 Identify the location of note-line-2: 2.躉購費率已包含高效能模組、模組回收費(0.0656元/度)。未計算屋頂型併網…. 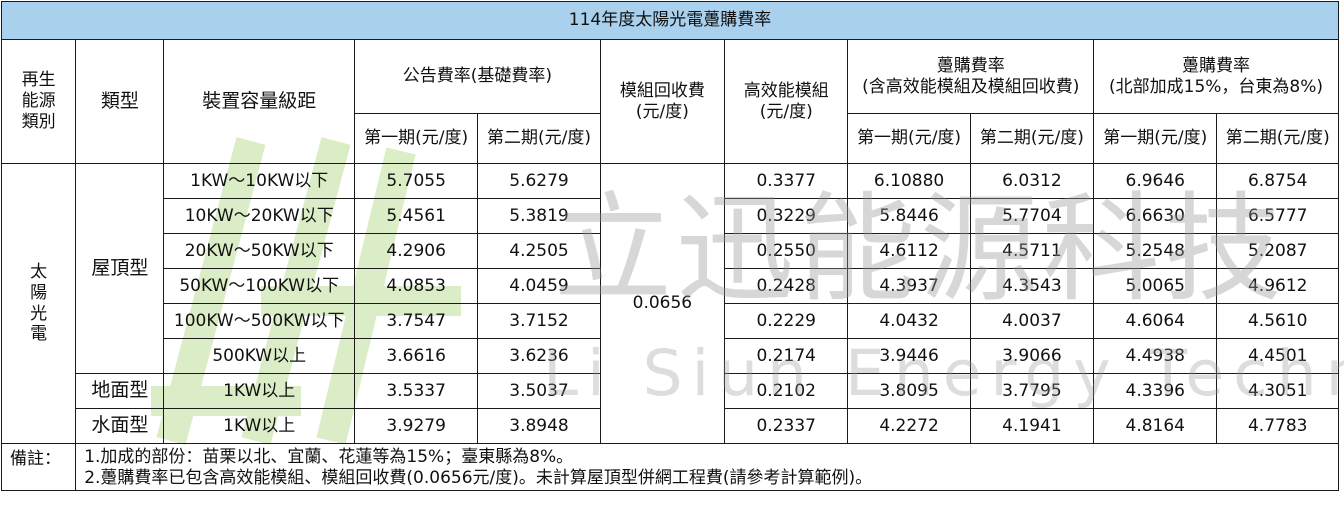
(478, 477).